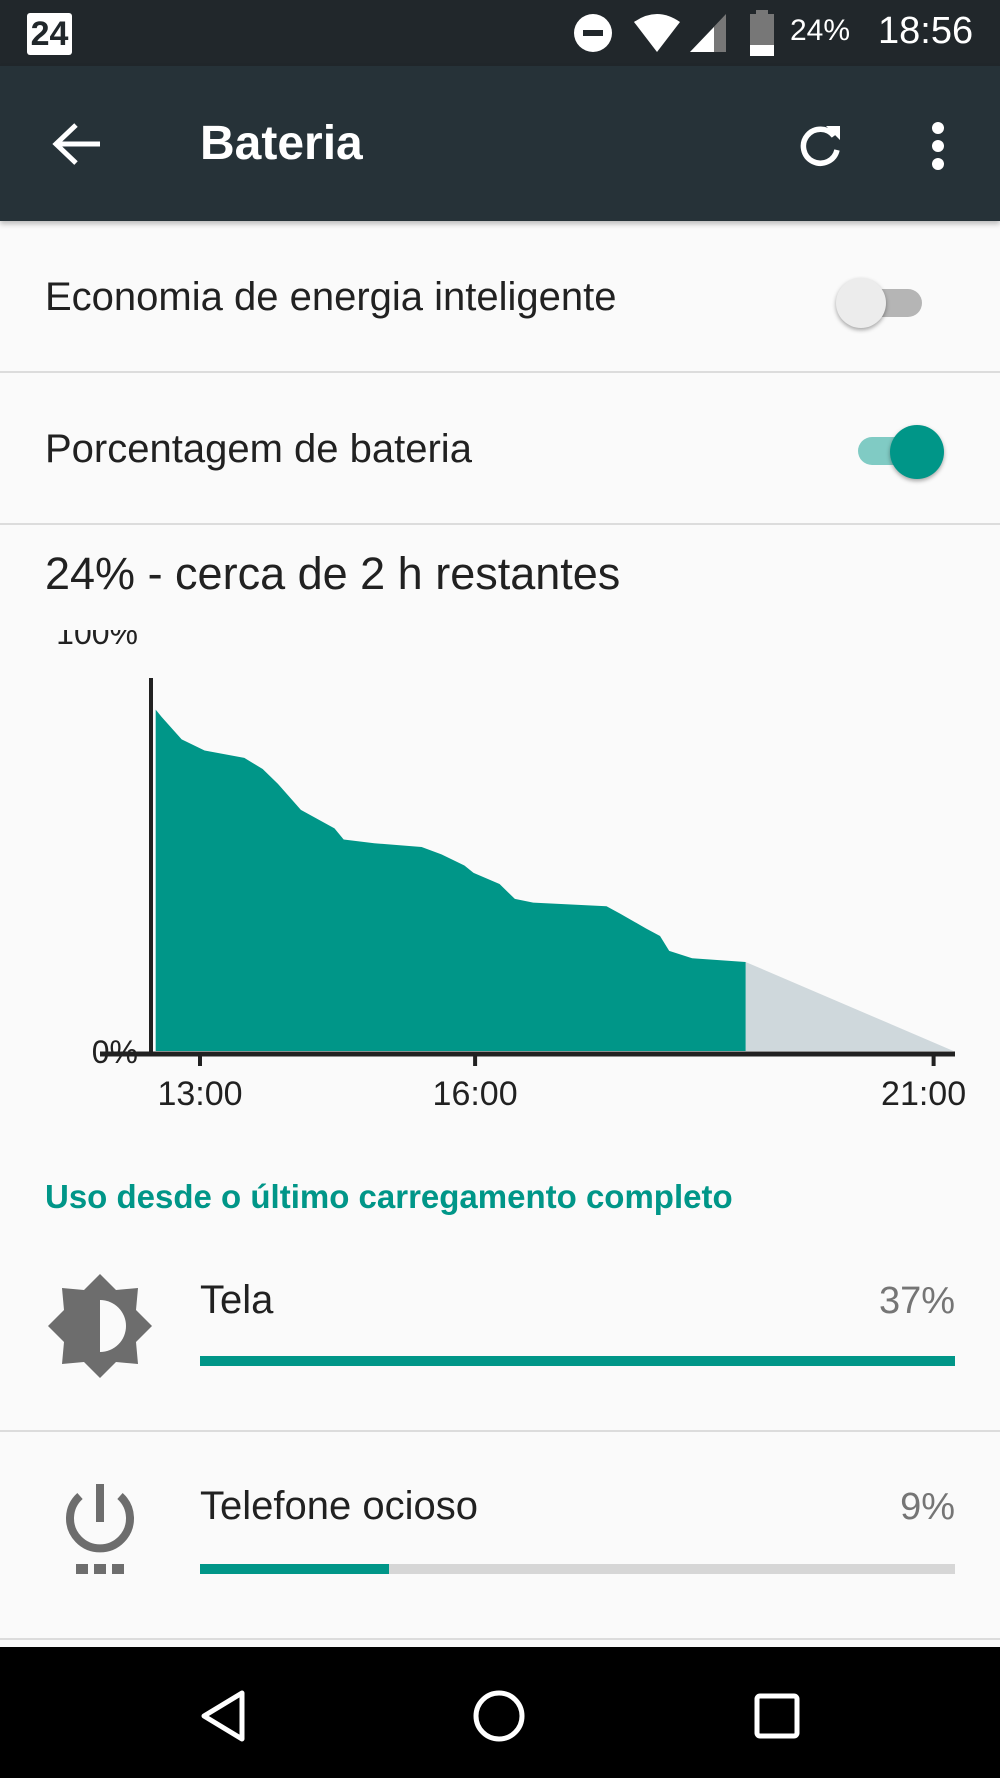 The image size is (1000, 1778). I want to click on usage-percent: 37%, so click(916, 1301).